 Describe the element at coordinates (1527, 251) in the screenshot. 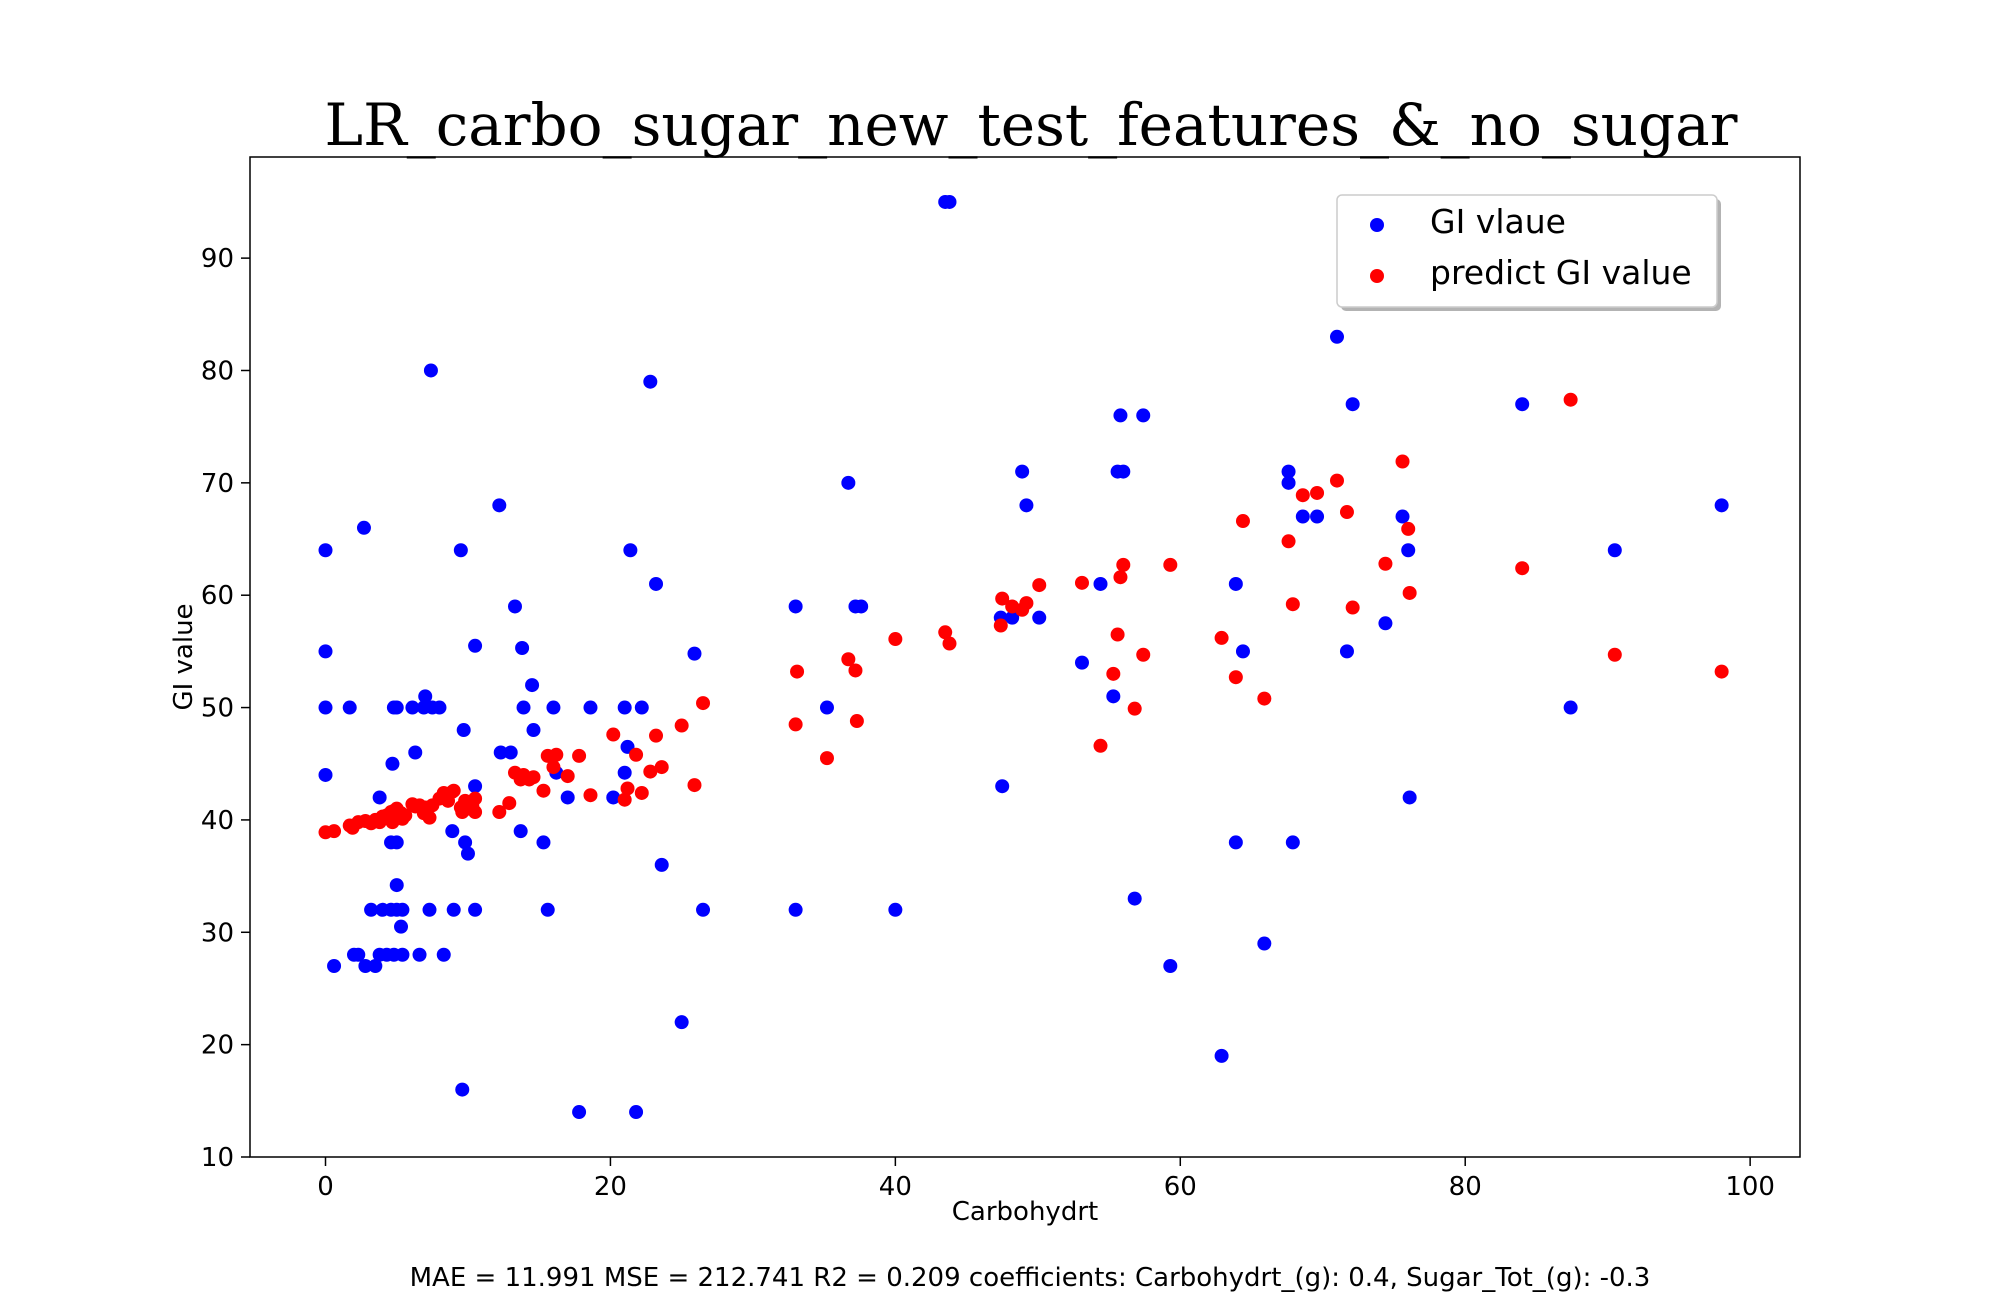

I see `legend-box` at that location.